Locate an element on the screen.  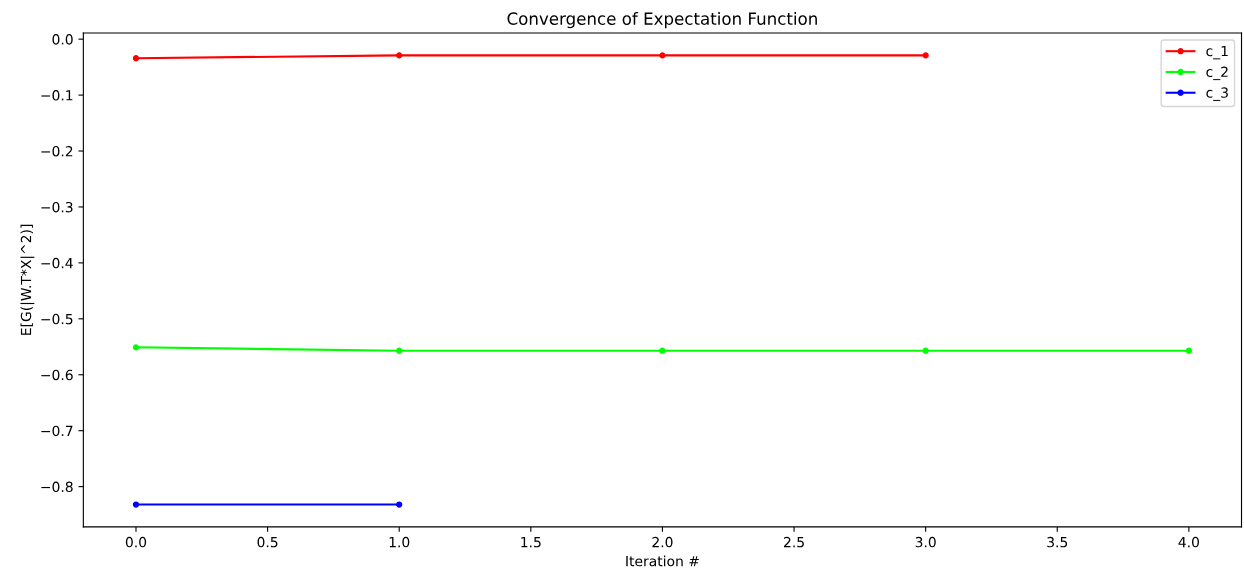
x-tick-label: 2.5 is located at coordinates (794, 542).